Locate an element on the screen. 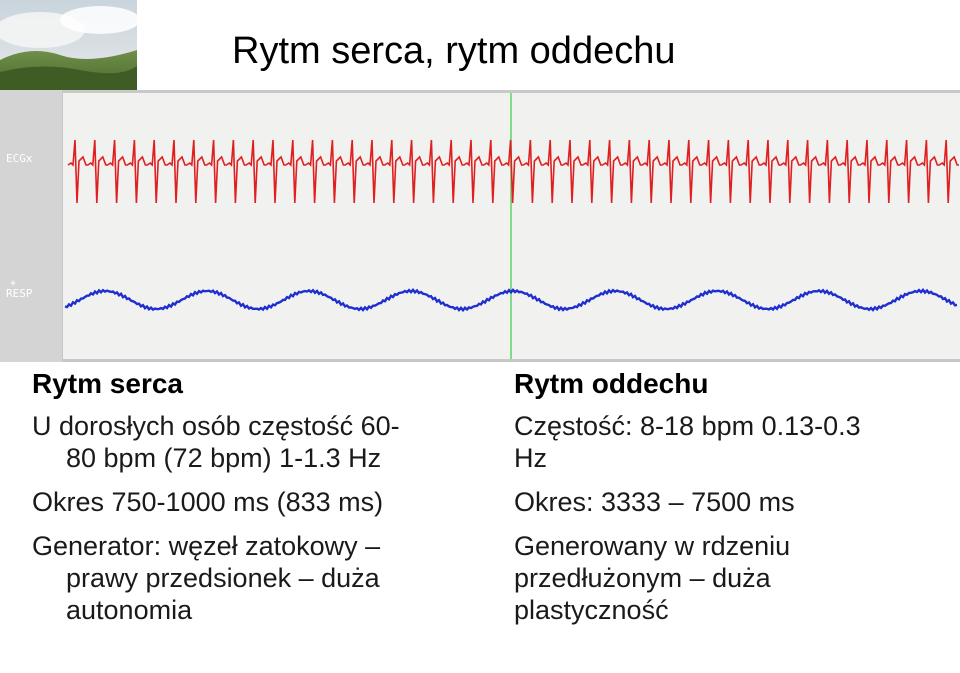 The height and width of the screenshot is (673, 960). resp-channel-label: RESP is located at coordinates (19, 293).